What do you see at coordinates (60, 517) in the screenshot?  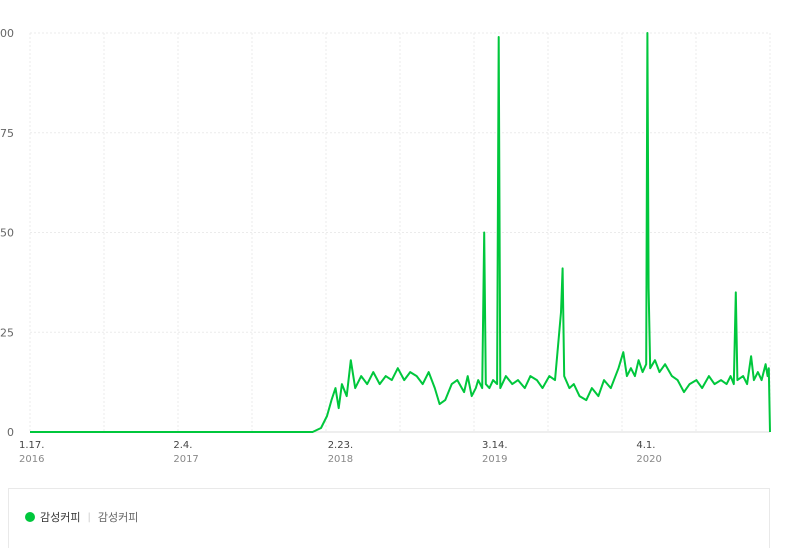 I see `legend-keyword-label: 감성커피` at bounding box center [60, 517].